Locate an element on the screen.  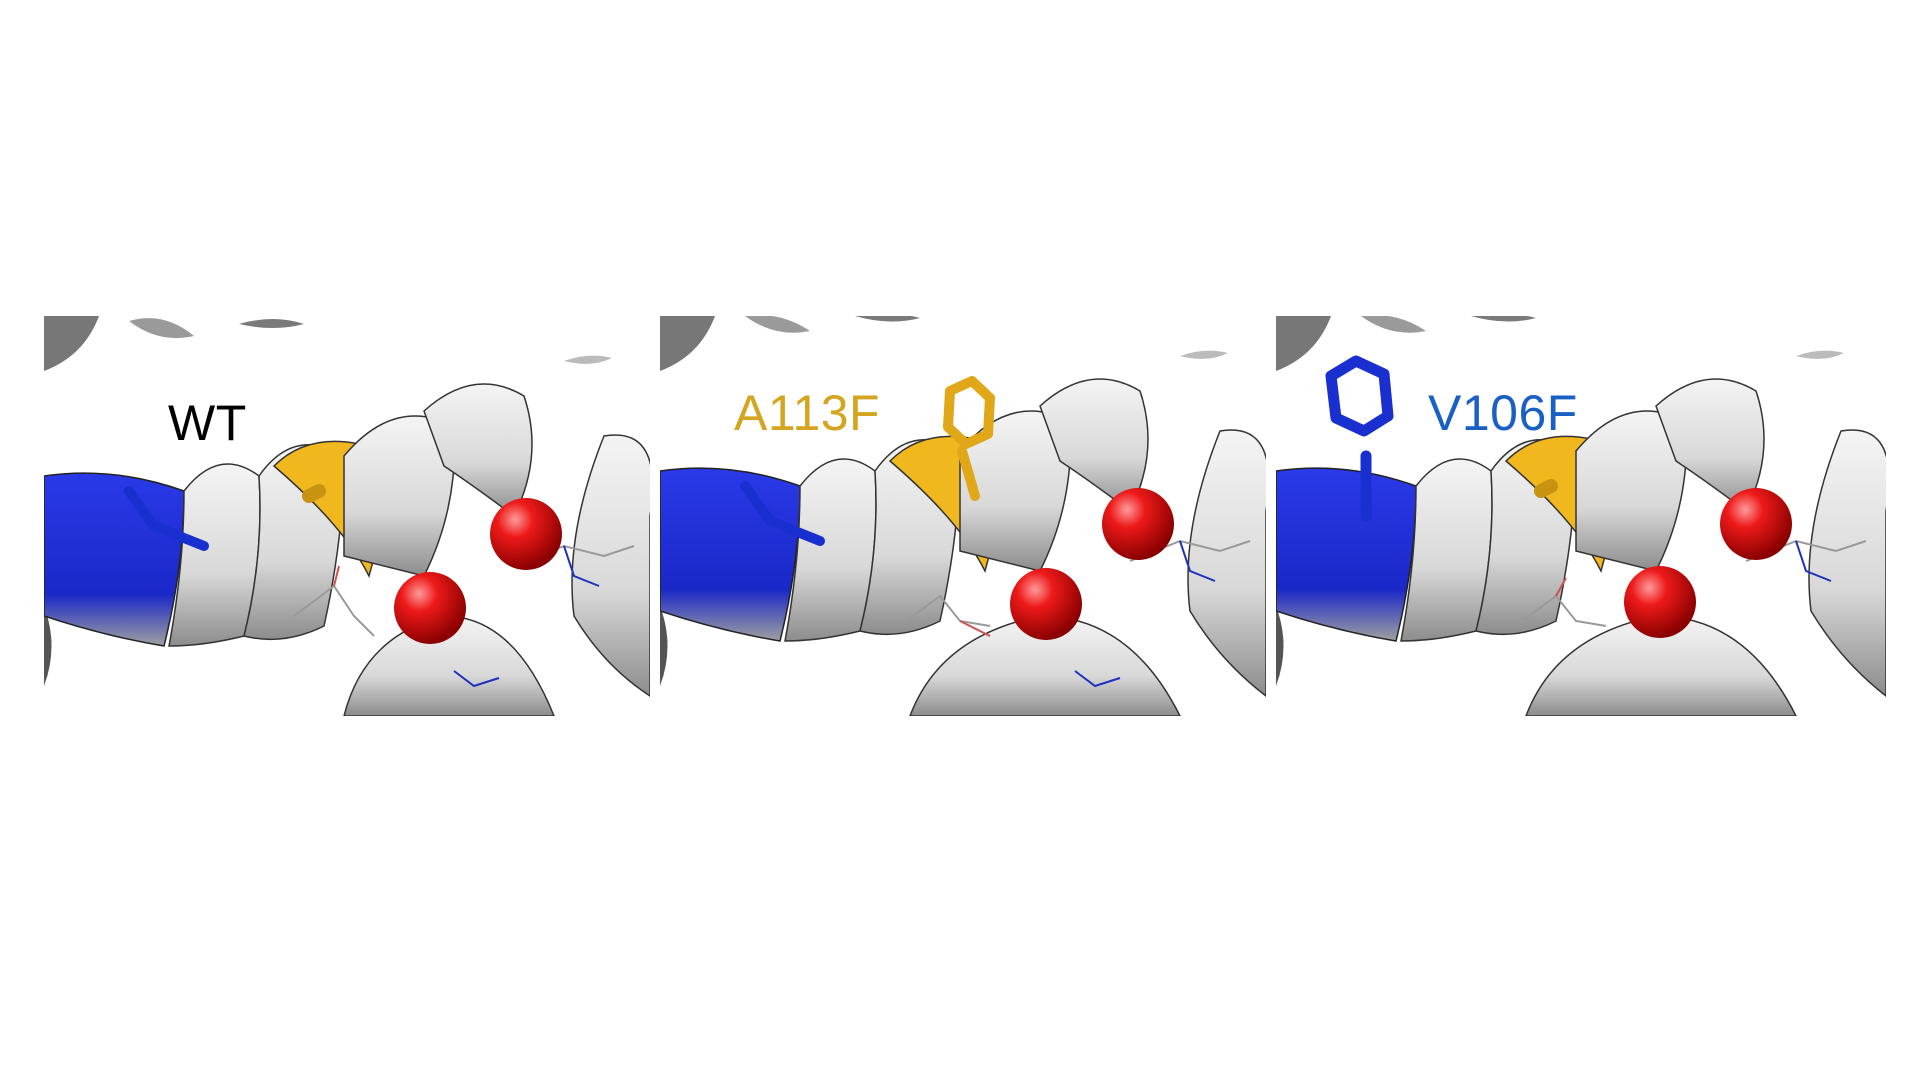
panel-v106f: V106F is located at coordinates (1581, 516).